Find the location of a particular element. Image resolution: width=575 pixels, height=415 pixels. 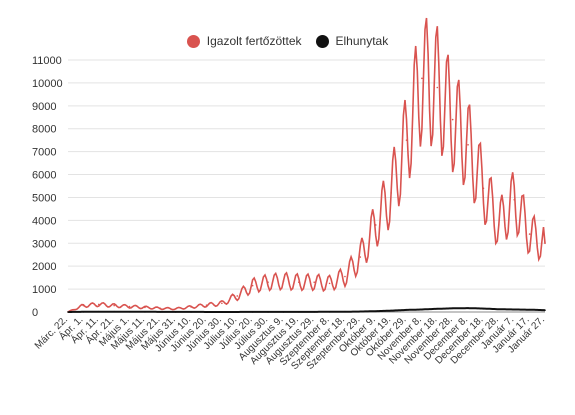

y-tick-label: 9000 is located at coordinates (44, 107).